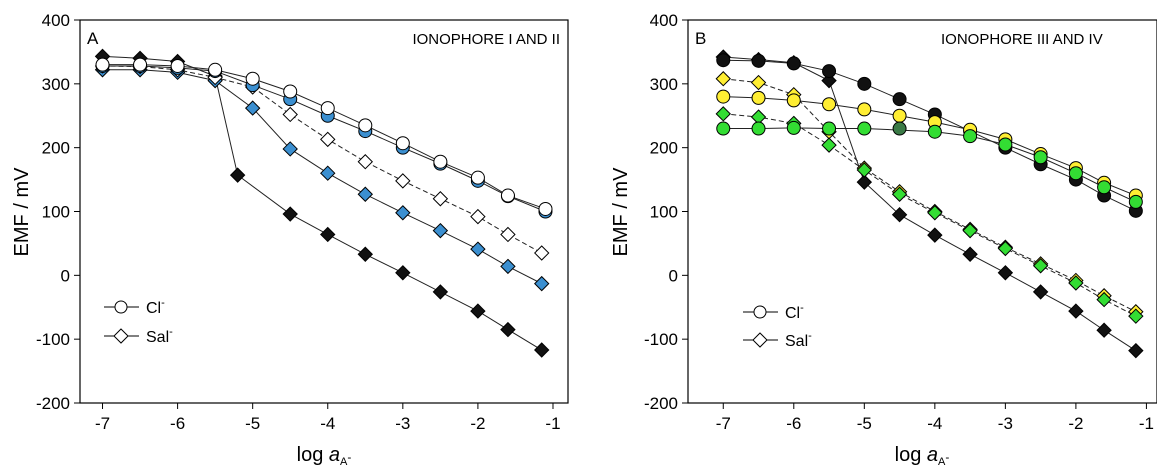 This screenshot has width=1157, height=466. Describe the element at coordinates (700, 38) in the screenshot. I see `panel-letter: B` at that location.